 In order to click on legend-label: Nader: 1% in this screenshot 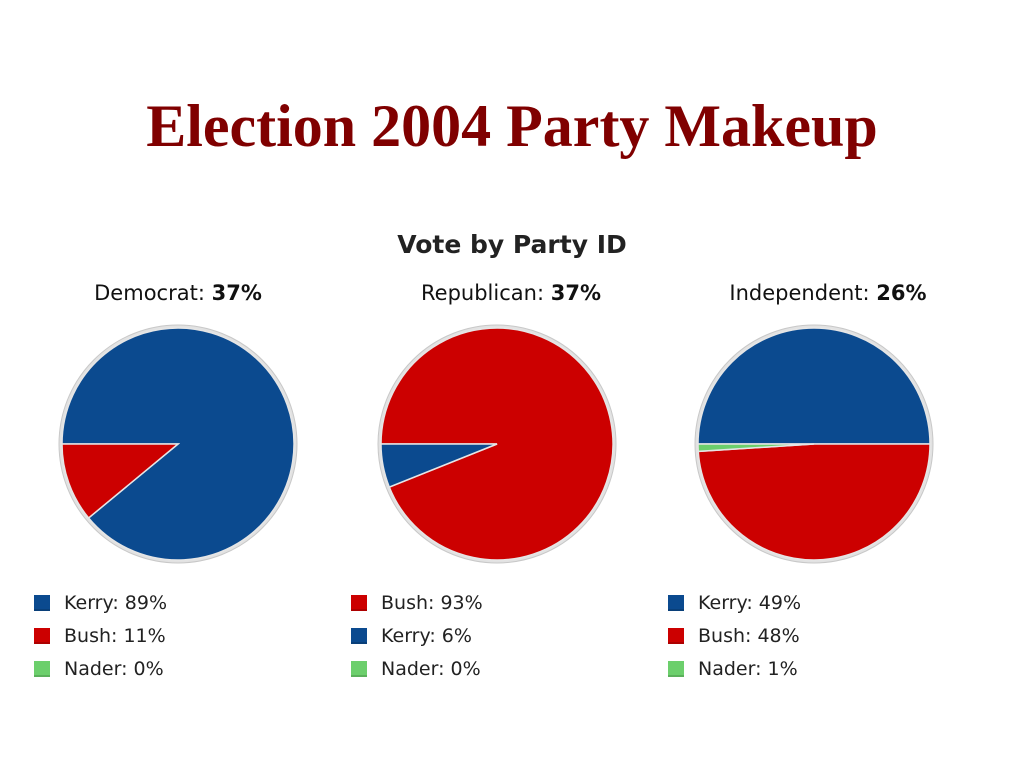, I will do `click(748, 668)`.